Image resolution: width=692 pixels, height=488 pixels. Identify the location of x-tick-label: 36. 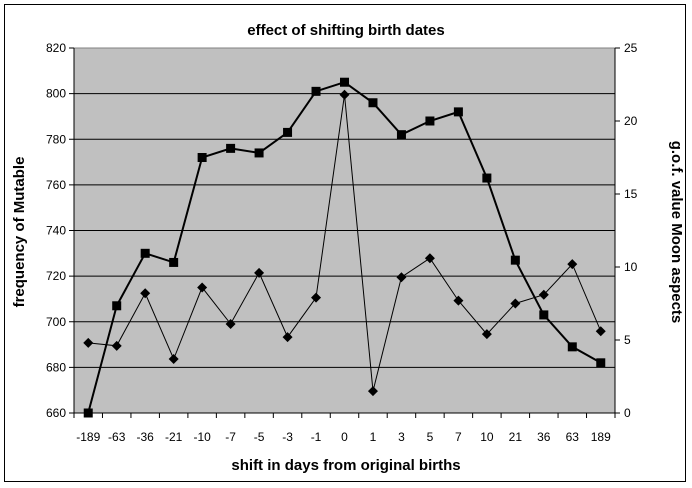
(544, 437).